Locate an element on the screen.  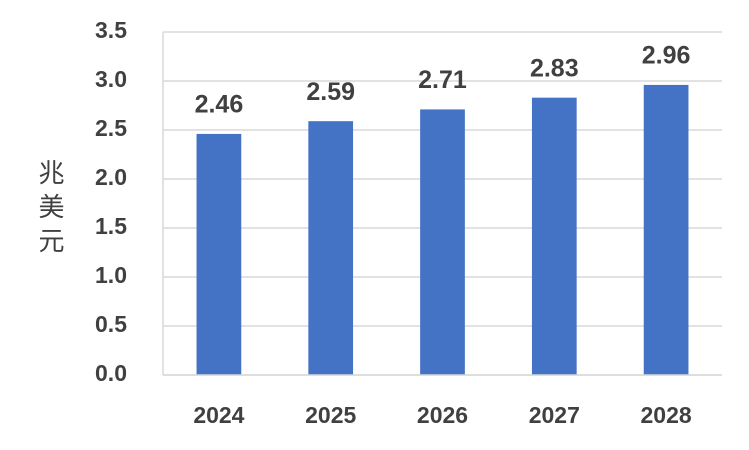
y-tick-label: 2.5 is located at coordinates (111, 128).